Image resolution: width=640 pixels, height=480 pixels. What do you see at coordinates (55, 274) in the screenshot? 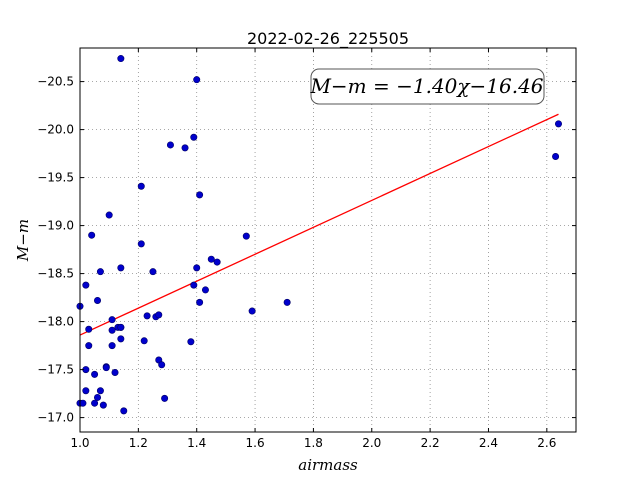
I see `y-tick-label: −18.5` at bounding box center [55, 274].